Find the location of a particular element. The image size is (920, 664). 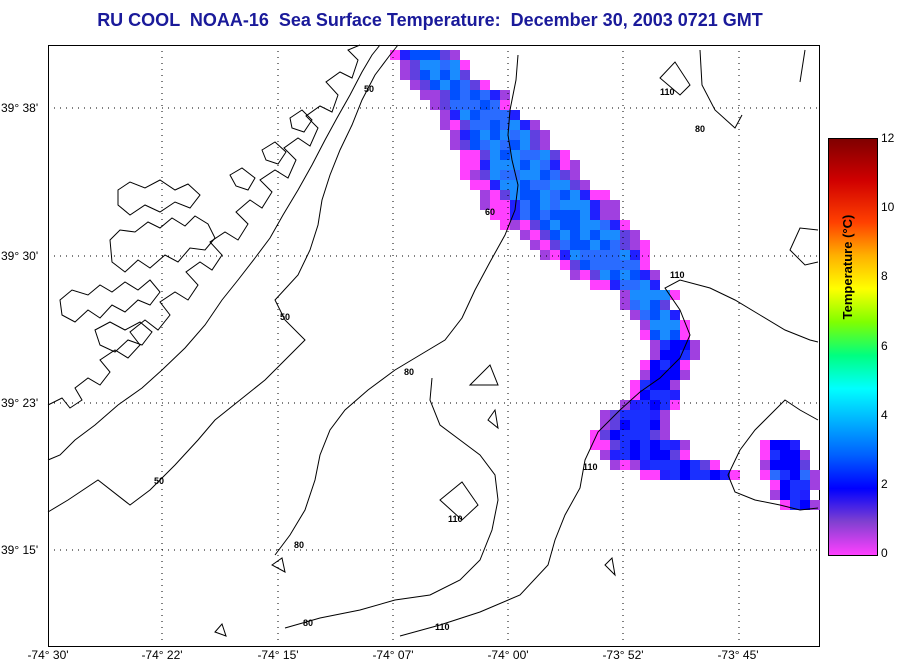

lon-label: -74° 00' is located at coordinates (508, 655).